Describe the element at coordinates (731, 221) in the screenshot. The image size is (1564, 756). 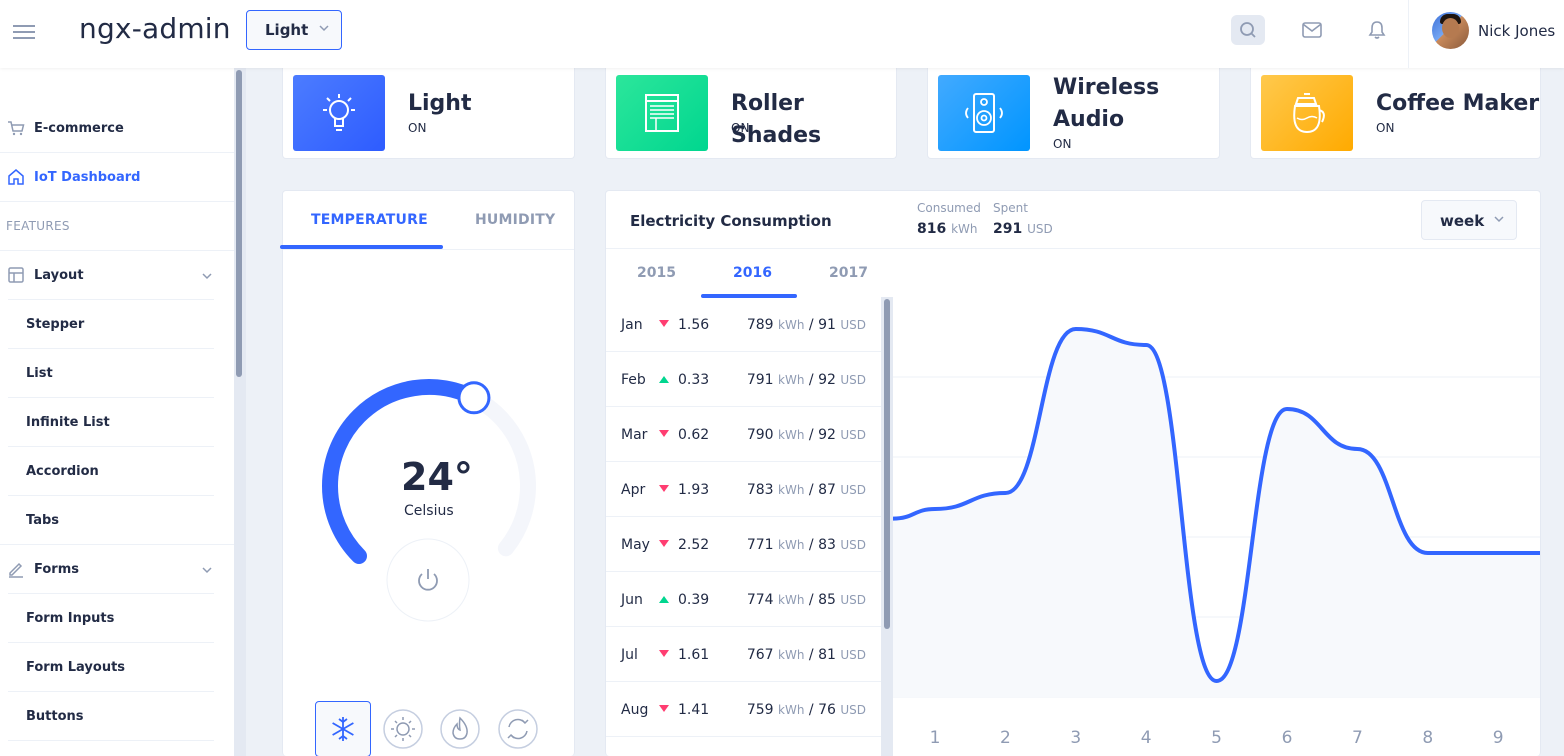
I see `electricity-title: Electricity Consumption` at that location.